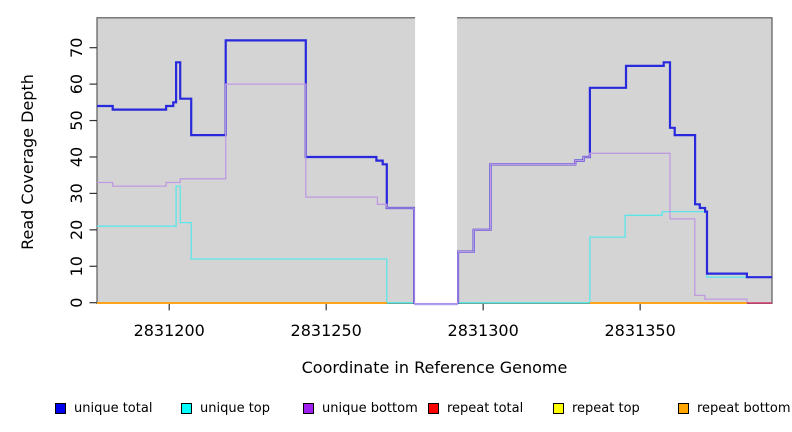 This screenshot has height=432, width=792. Describe the element at coordinates (76, 48) in the screenshot. I see `y-tick-label: 70` at that location.